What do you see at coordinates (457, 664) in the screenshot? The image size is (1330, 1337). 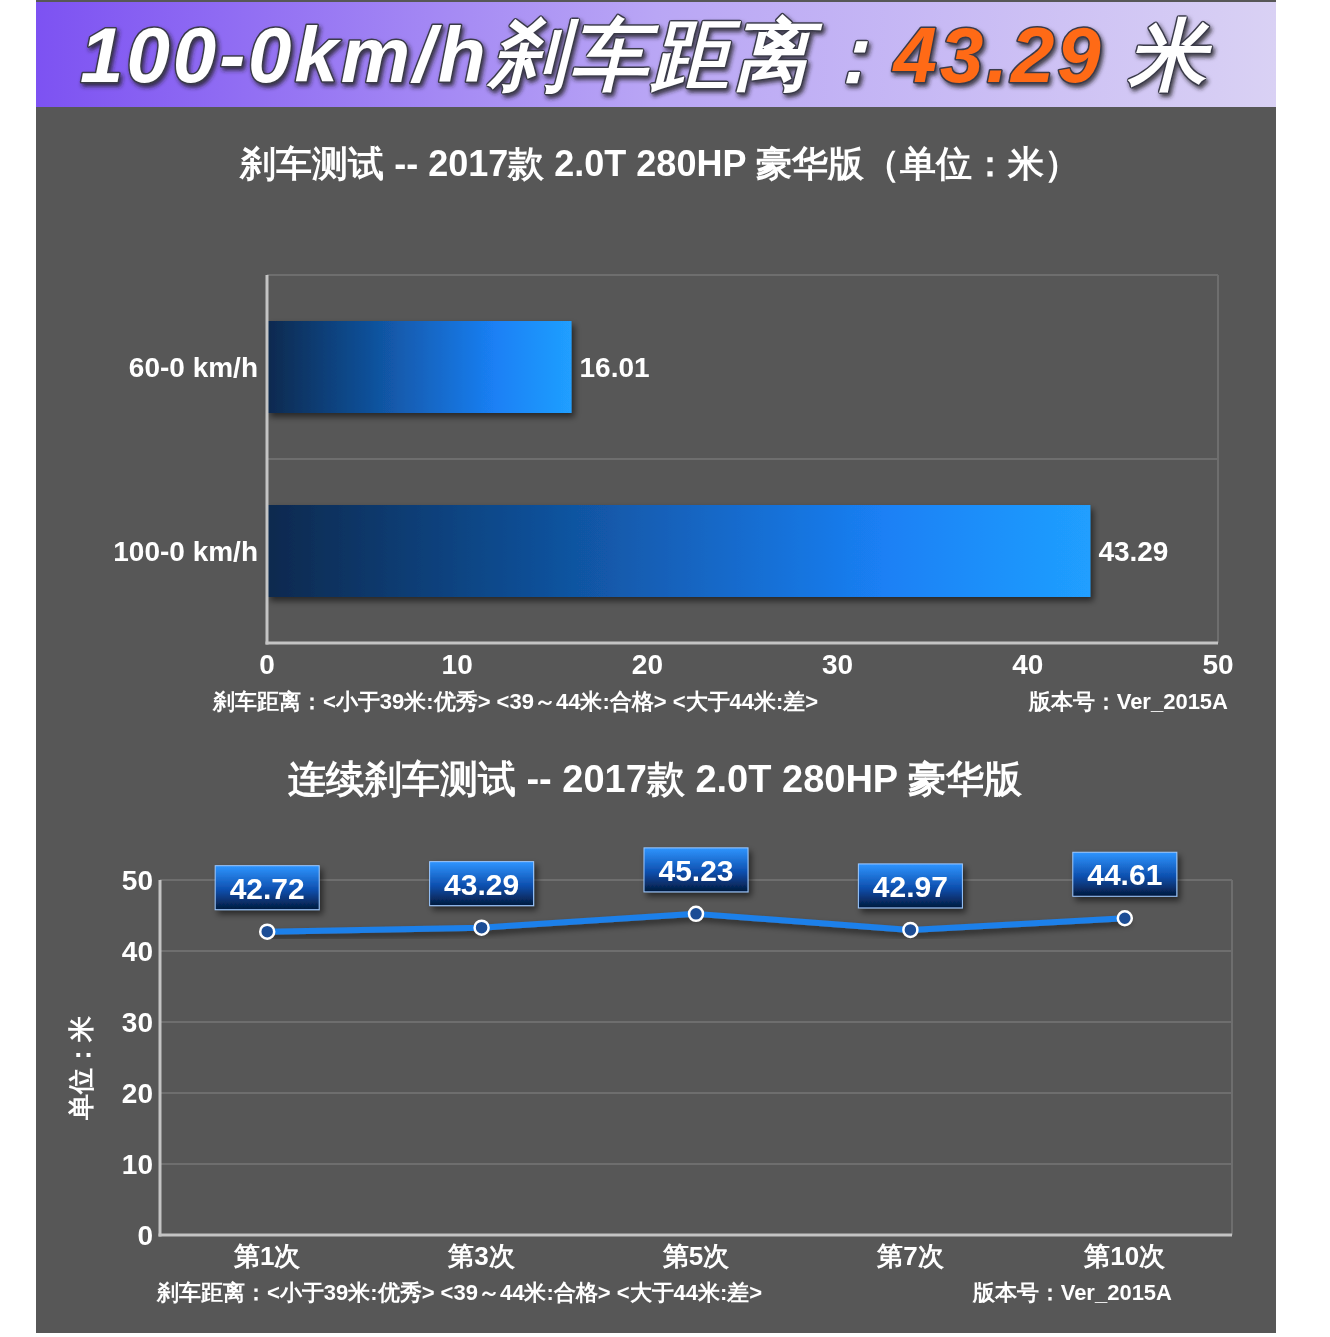 I see `x-tick-label: 10` at bounding box center [457, 664].